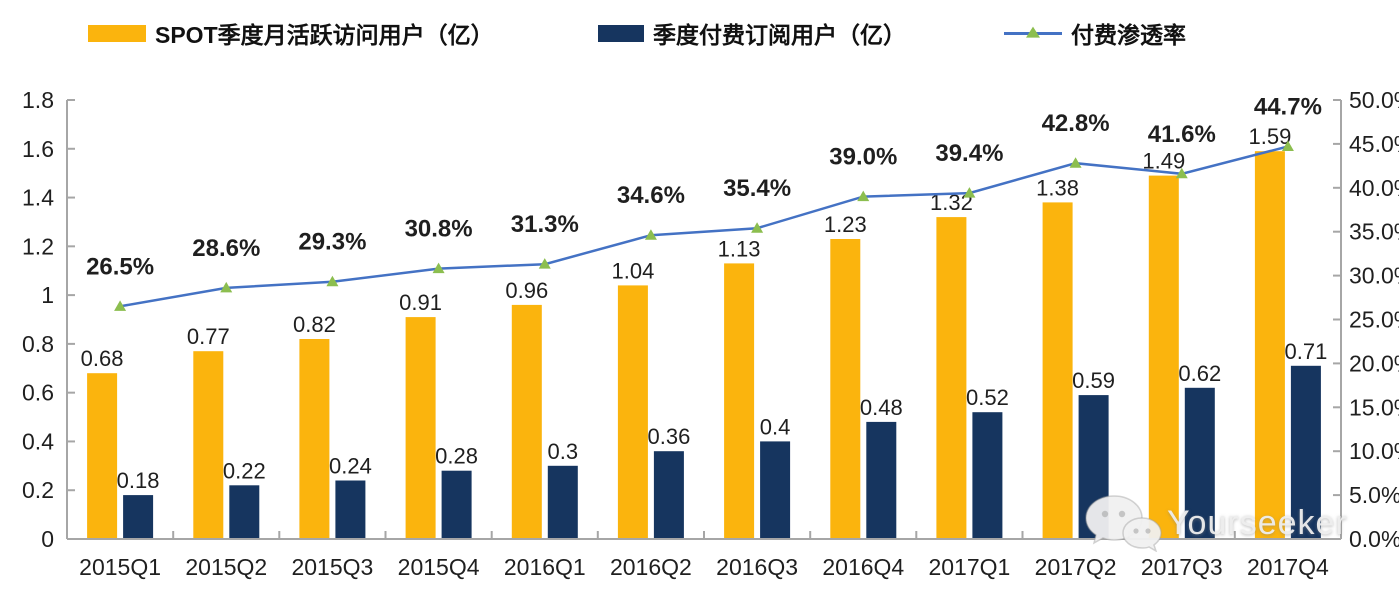  What do you see at coordinates (439, 229) in the screenshot?
I see `penetration-label: 30.8%` at bounding box center [439, 229].